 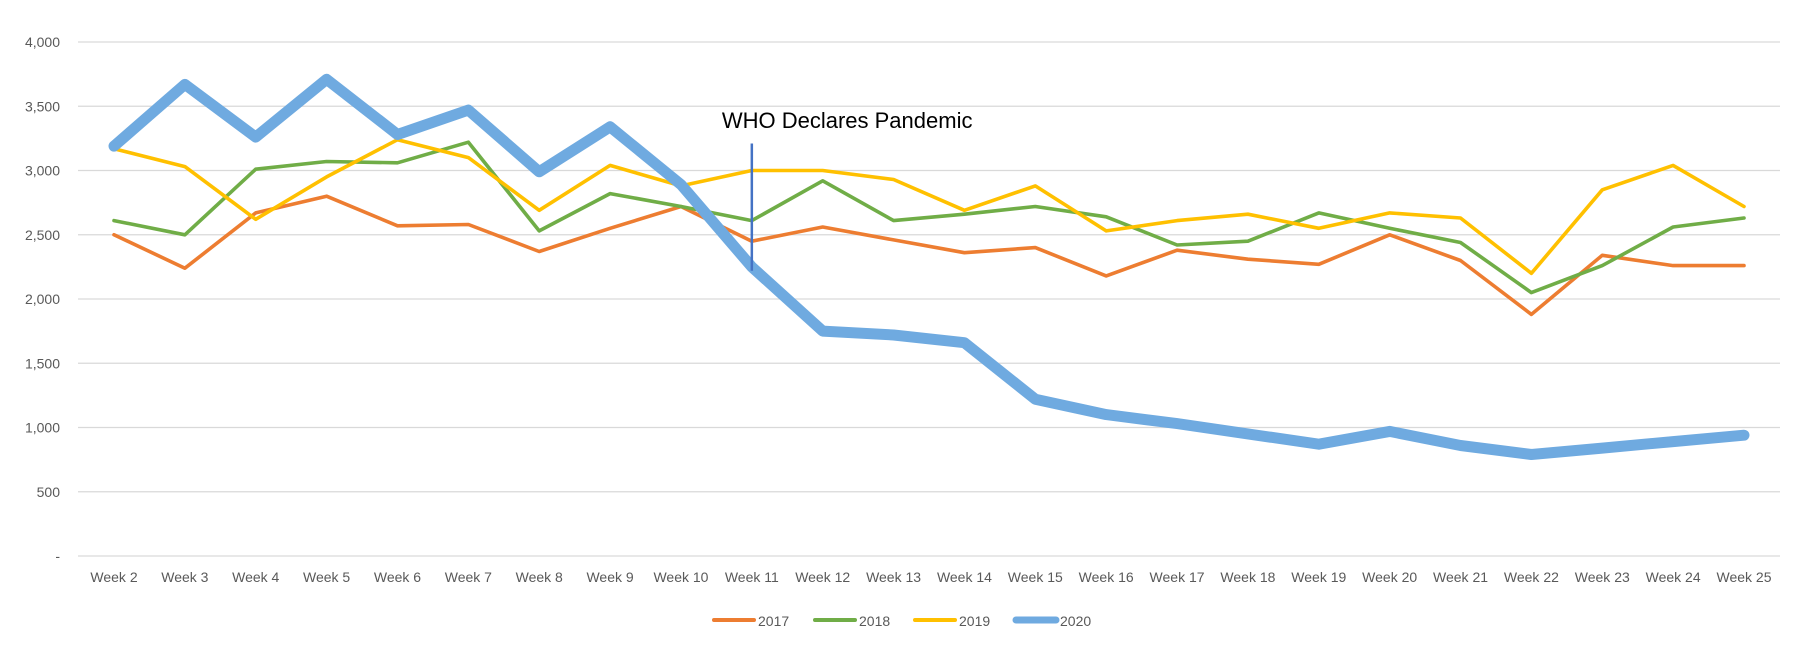 What do you see at coordinates (874, 621) in the screenshot?
I see `legend-label-2018: 2018` at bounding box center [874, 621].